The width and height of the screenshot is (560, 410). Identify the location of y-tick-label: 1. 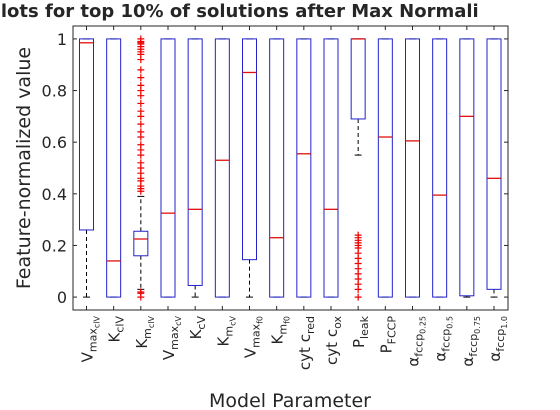
(62, 39).